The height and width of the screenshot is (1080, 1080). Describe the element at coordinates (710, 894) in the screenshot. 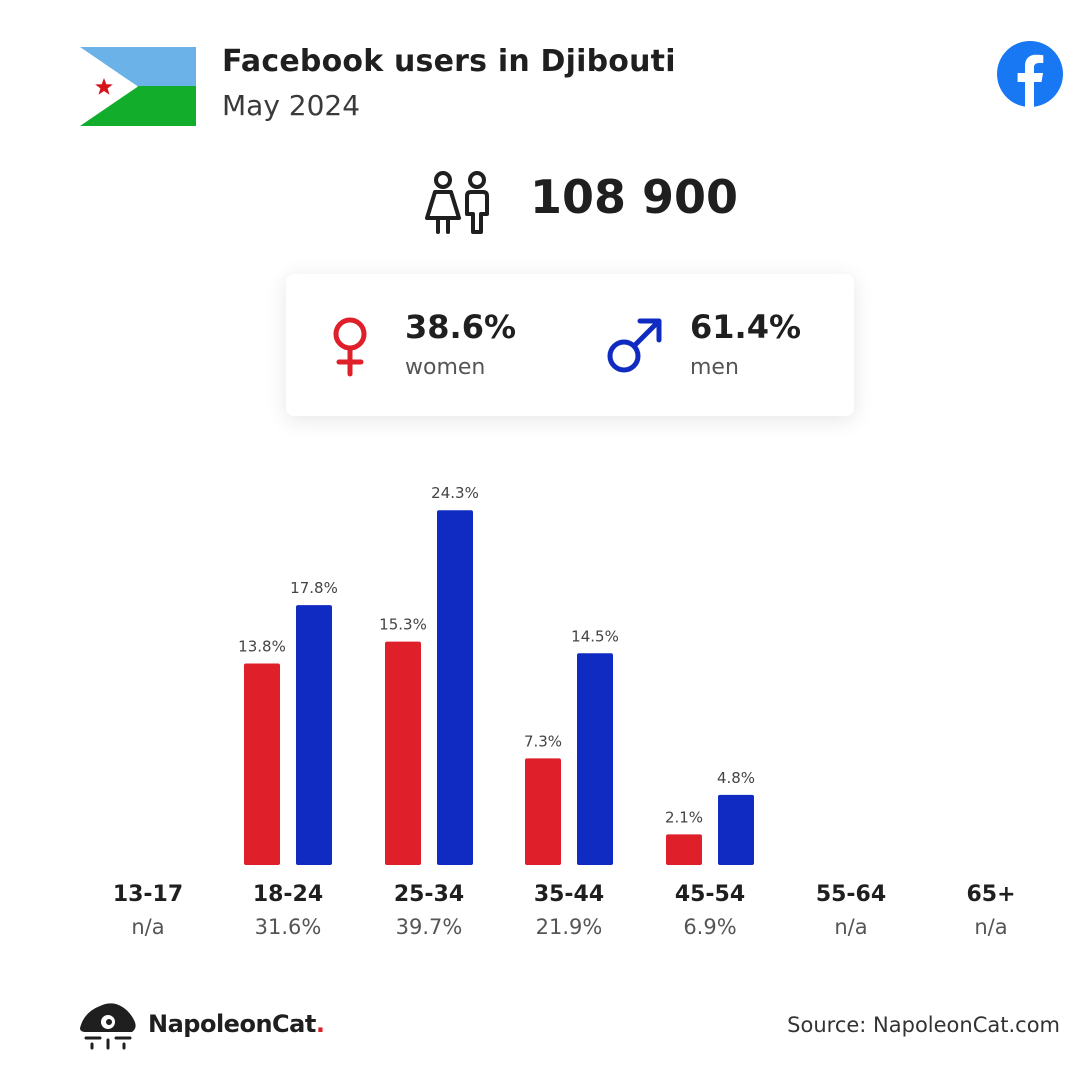

I see `age-group-label: 45-54` at that location.